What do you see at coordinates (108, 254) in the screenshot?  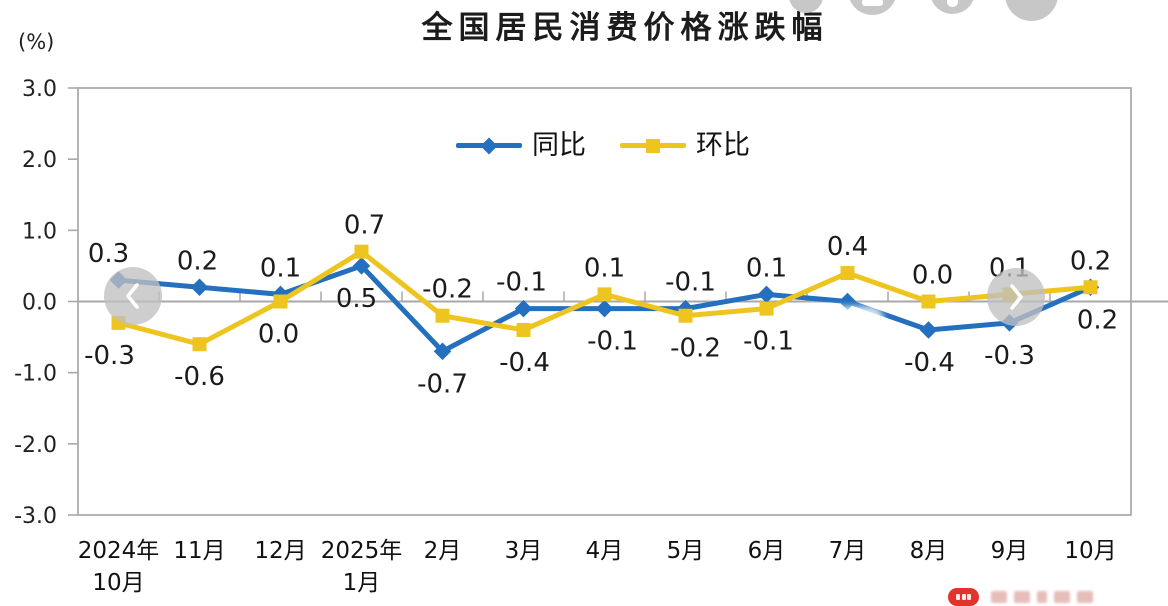 I see `data-label: 0.3` at bounding box center [108, 254].